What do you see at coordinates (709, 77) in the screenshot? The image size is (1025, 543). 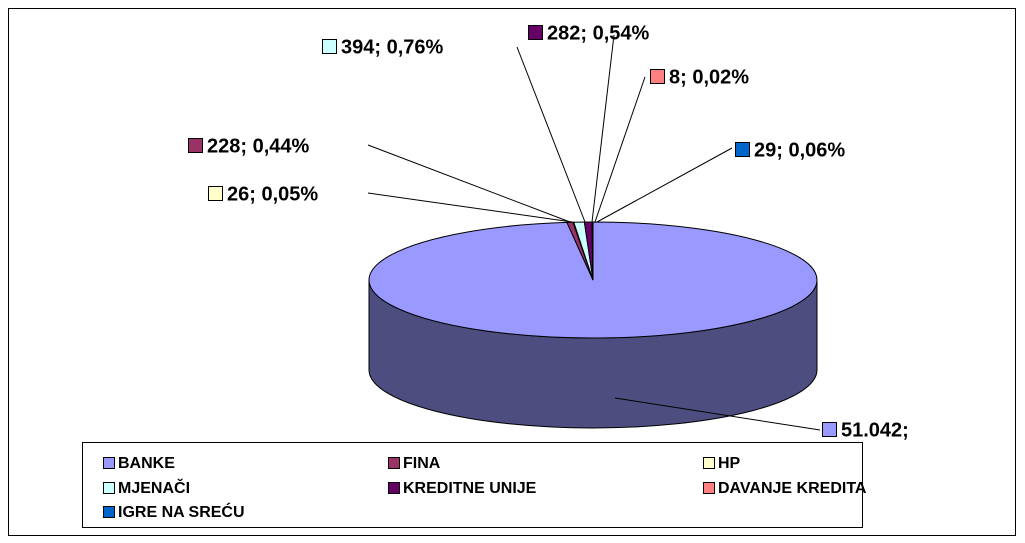 I see `data-label: 8; 0,02%` at bounding box center [709, 77].